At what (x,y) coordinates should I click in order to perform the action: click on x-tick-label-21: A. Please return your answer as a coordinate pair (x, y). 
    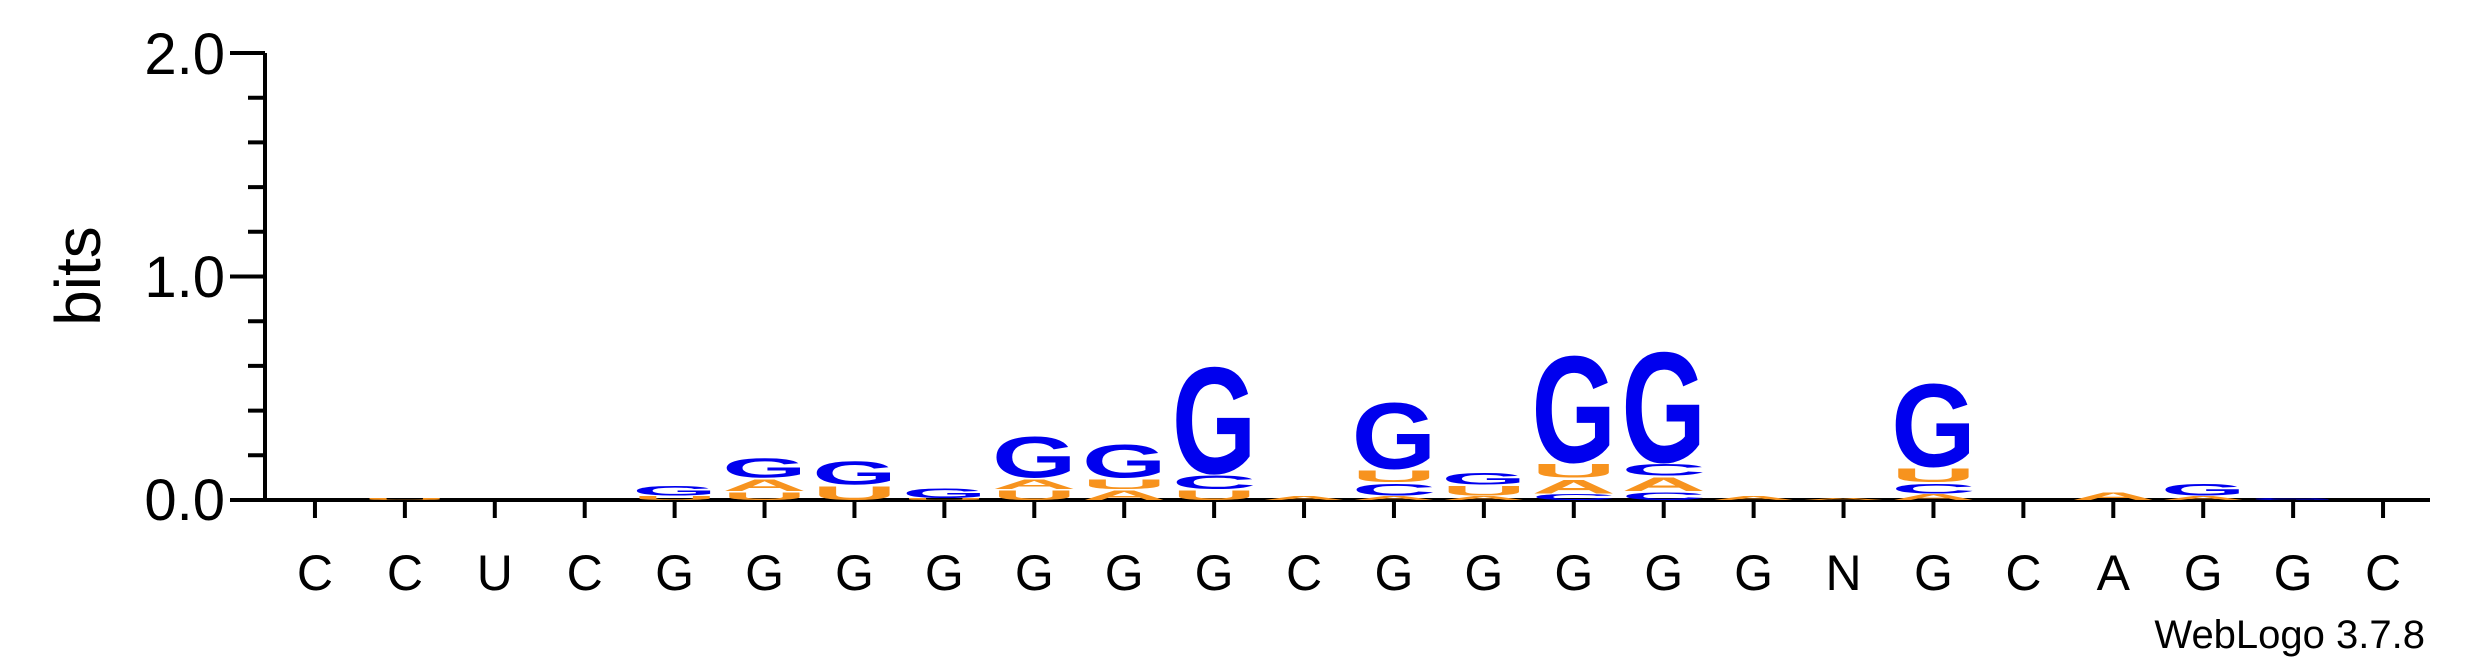
    Looking at the image, I should click on (2114, 573).